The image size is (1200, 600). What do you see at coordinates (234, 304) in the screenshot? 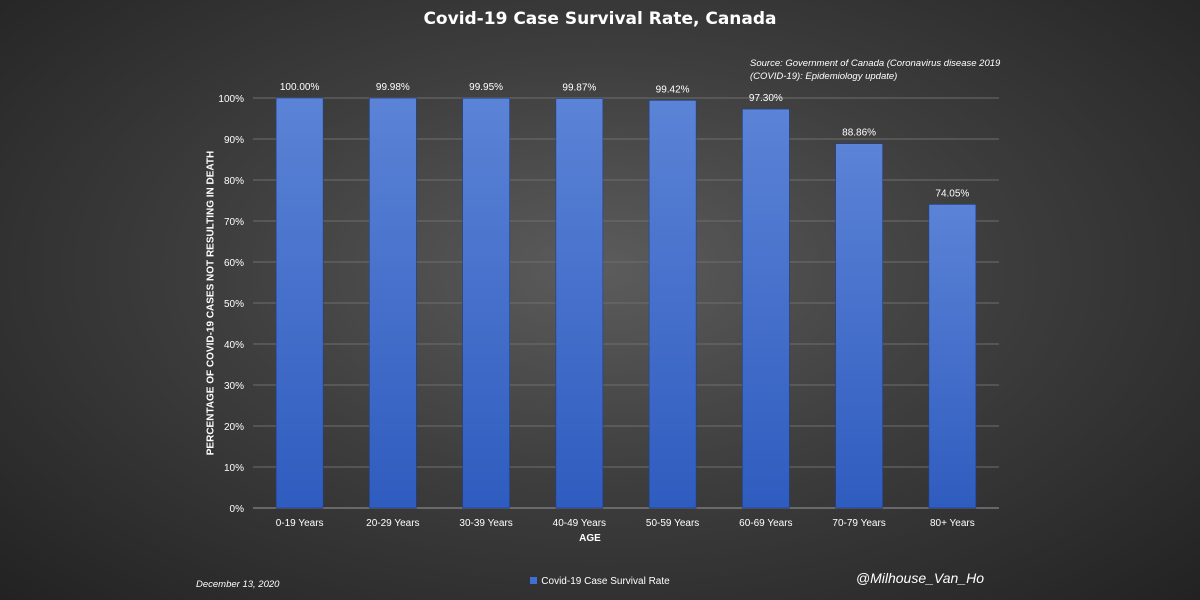
I see `y-tick-label: 50%` at bounding box center [234, 304].